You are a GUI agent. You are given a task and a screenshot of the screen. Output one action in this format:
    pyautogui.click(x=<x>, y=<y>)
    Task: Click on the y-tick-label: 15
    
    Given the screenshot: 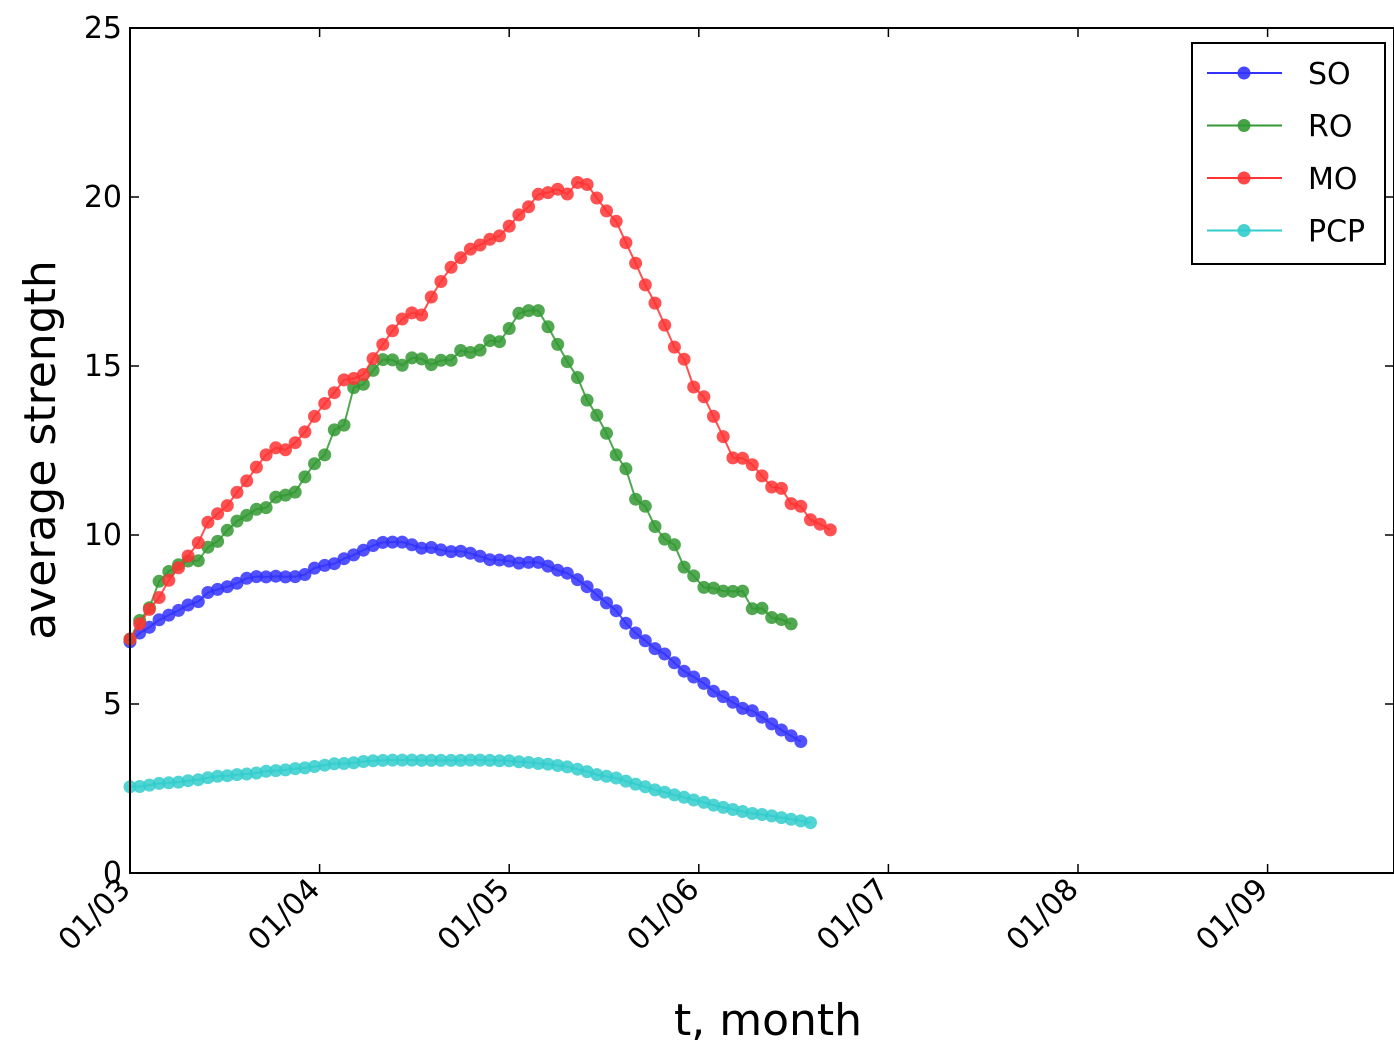 What is the action you would take?
    pyautogui.click(x=103, y=366)
    